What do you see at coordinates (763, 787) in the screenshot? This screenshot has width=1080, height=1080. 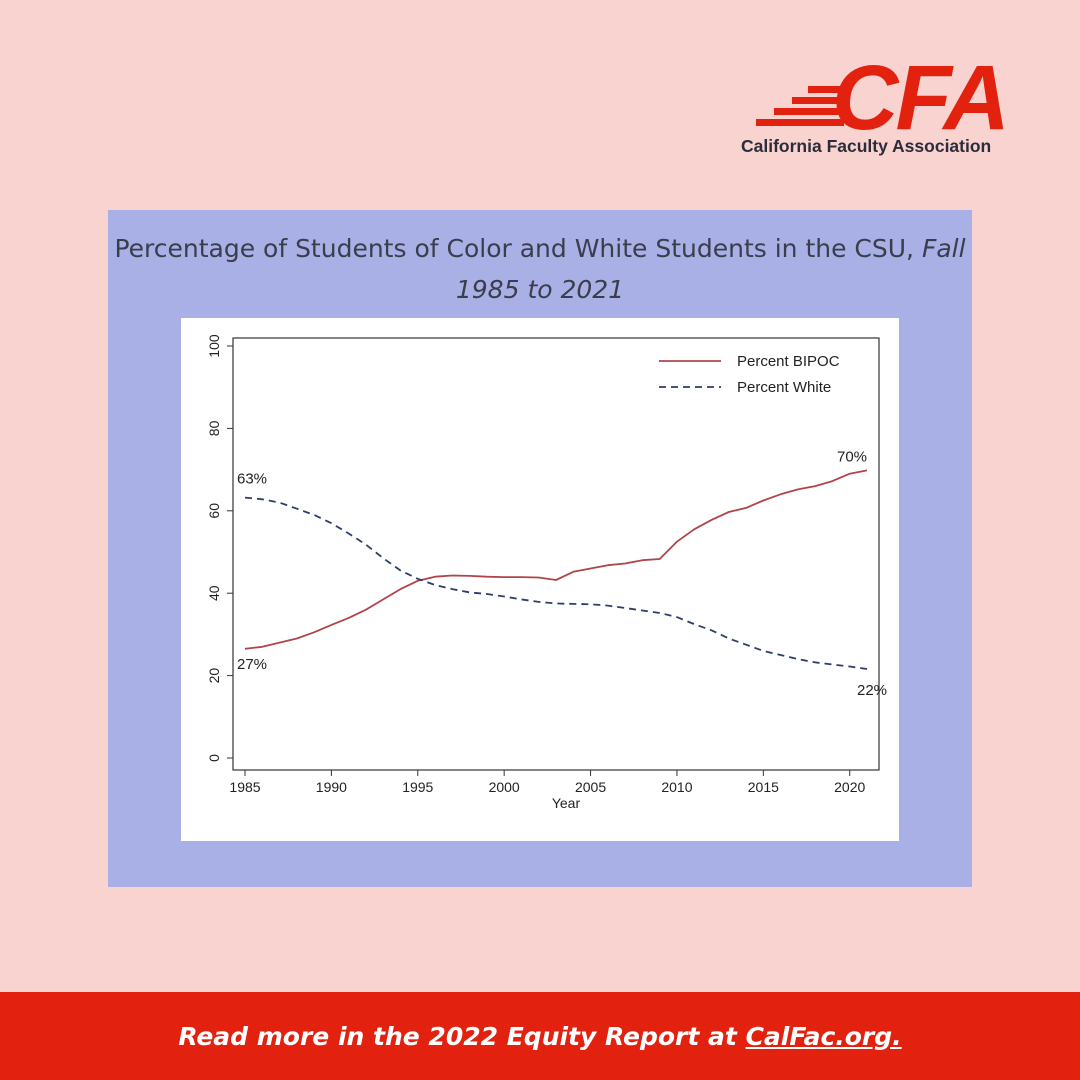 I see `x-tick-label: 2015` at bounding box center [763, 787].